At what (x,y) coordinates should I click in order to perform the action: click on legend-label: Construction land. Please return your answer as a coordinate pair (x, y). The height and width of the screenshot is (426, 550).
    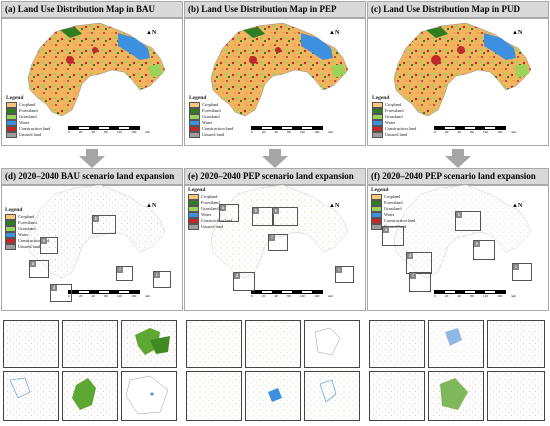
    Looking at the image, I should click on (35, 128).